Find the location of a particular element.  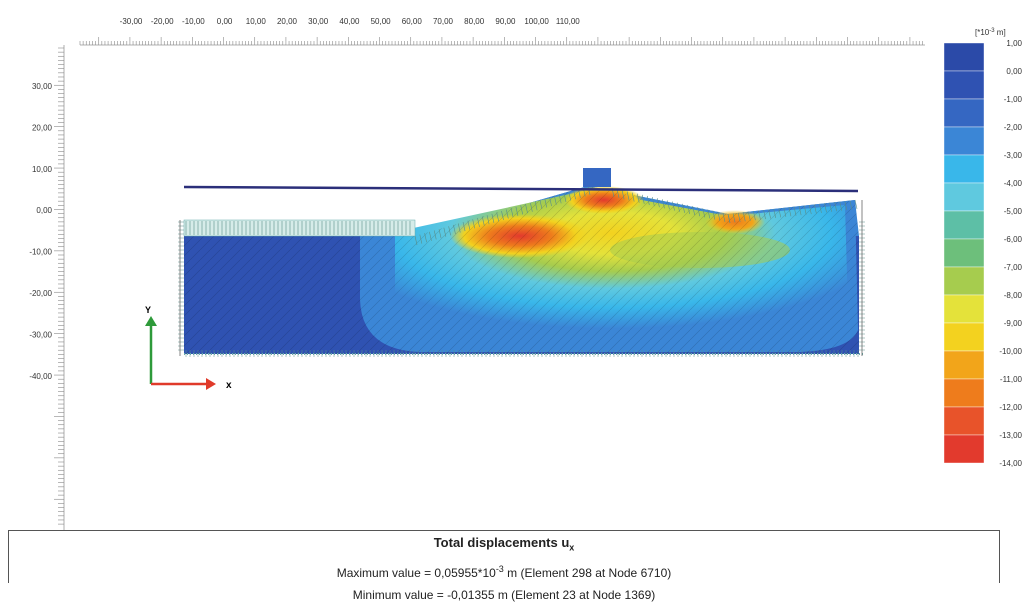

x-tick-label: 50,00 is located at coordinates (381, 21).